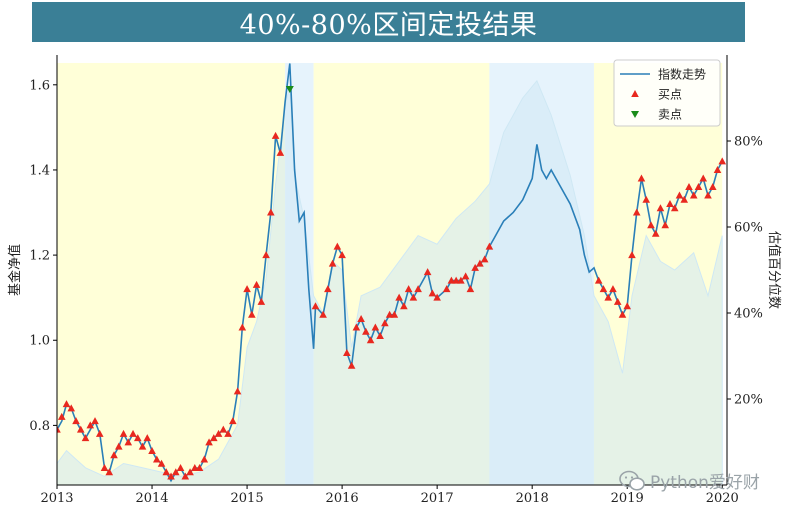 This screenshot has height=513, width=785. I want to click on legend-entry-0: 指数走势, so click(682, 74).